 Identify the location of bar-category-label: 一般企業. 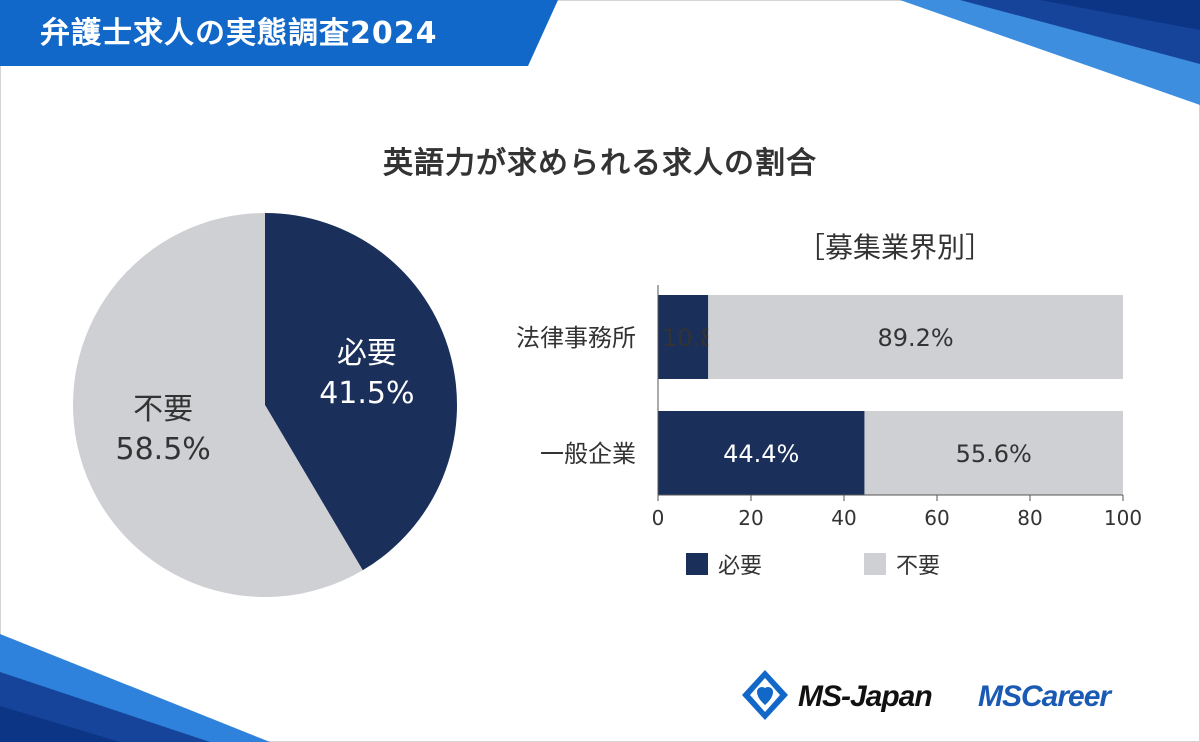
(588, 454).